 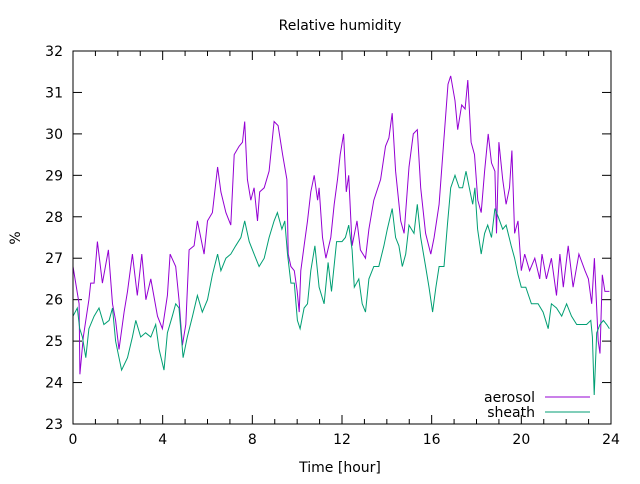 I want to click on y-tick-label: 30, so click(x=54, y=135).